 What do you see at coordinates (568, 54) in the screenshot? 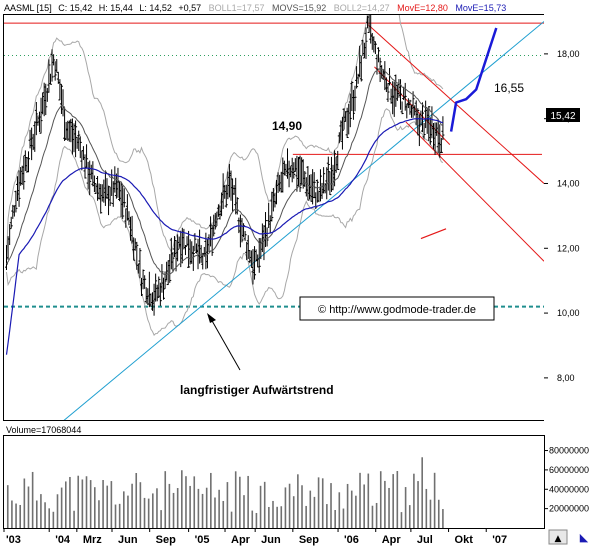
I see `y-tick-label: 18,00` at bounding box center [568, 54].